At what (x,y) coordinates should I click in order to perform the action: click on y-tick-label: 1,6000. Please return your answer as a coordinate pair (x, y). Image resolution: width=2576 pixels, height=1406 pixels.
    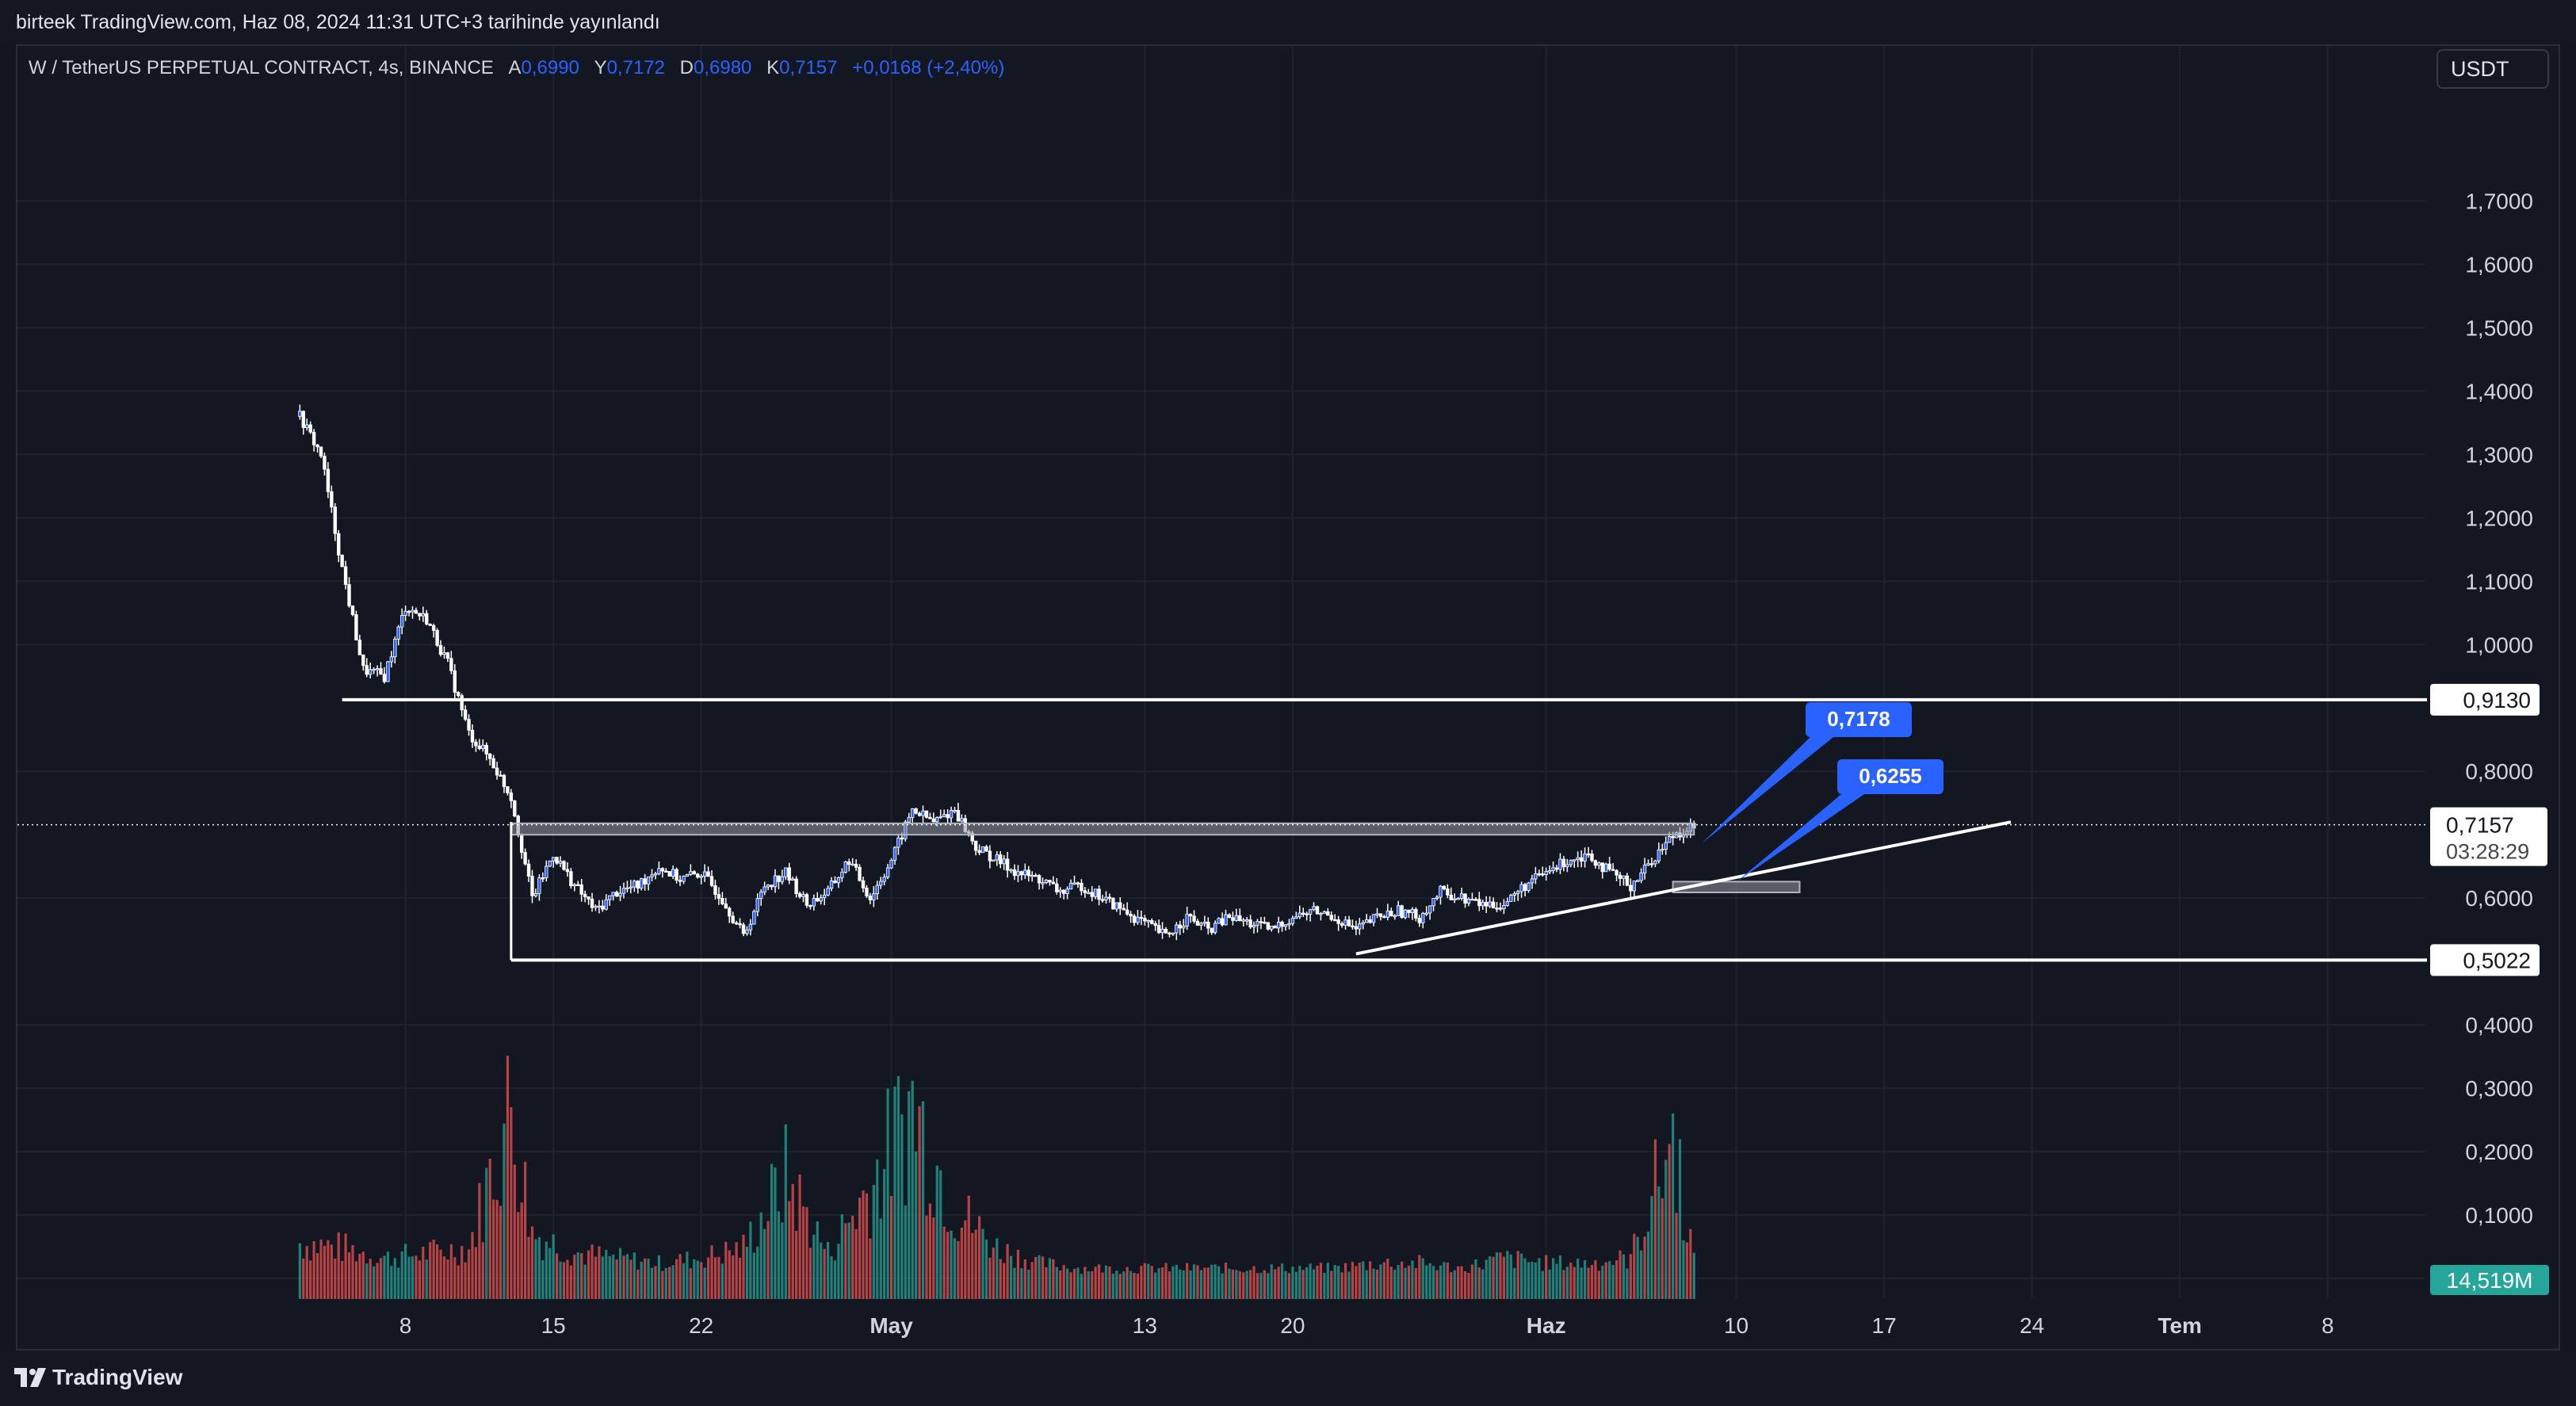
    Looking at the image, I should click on (2499, 264).